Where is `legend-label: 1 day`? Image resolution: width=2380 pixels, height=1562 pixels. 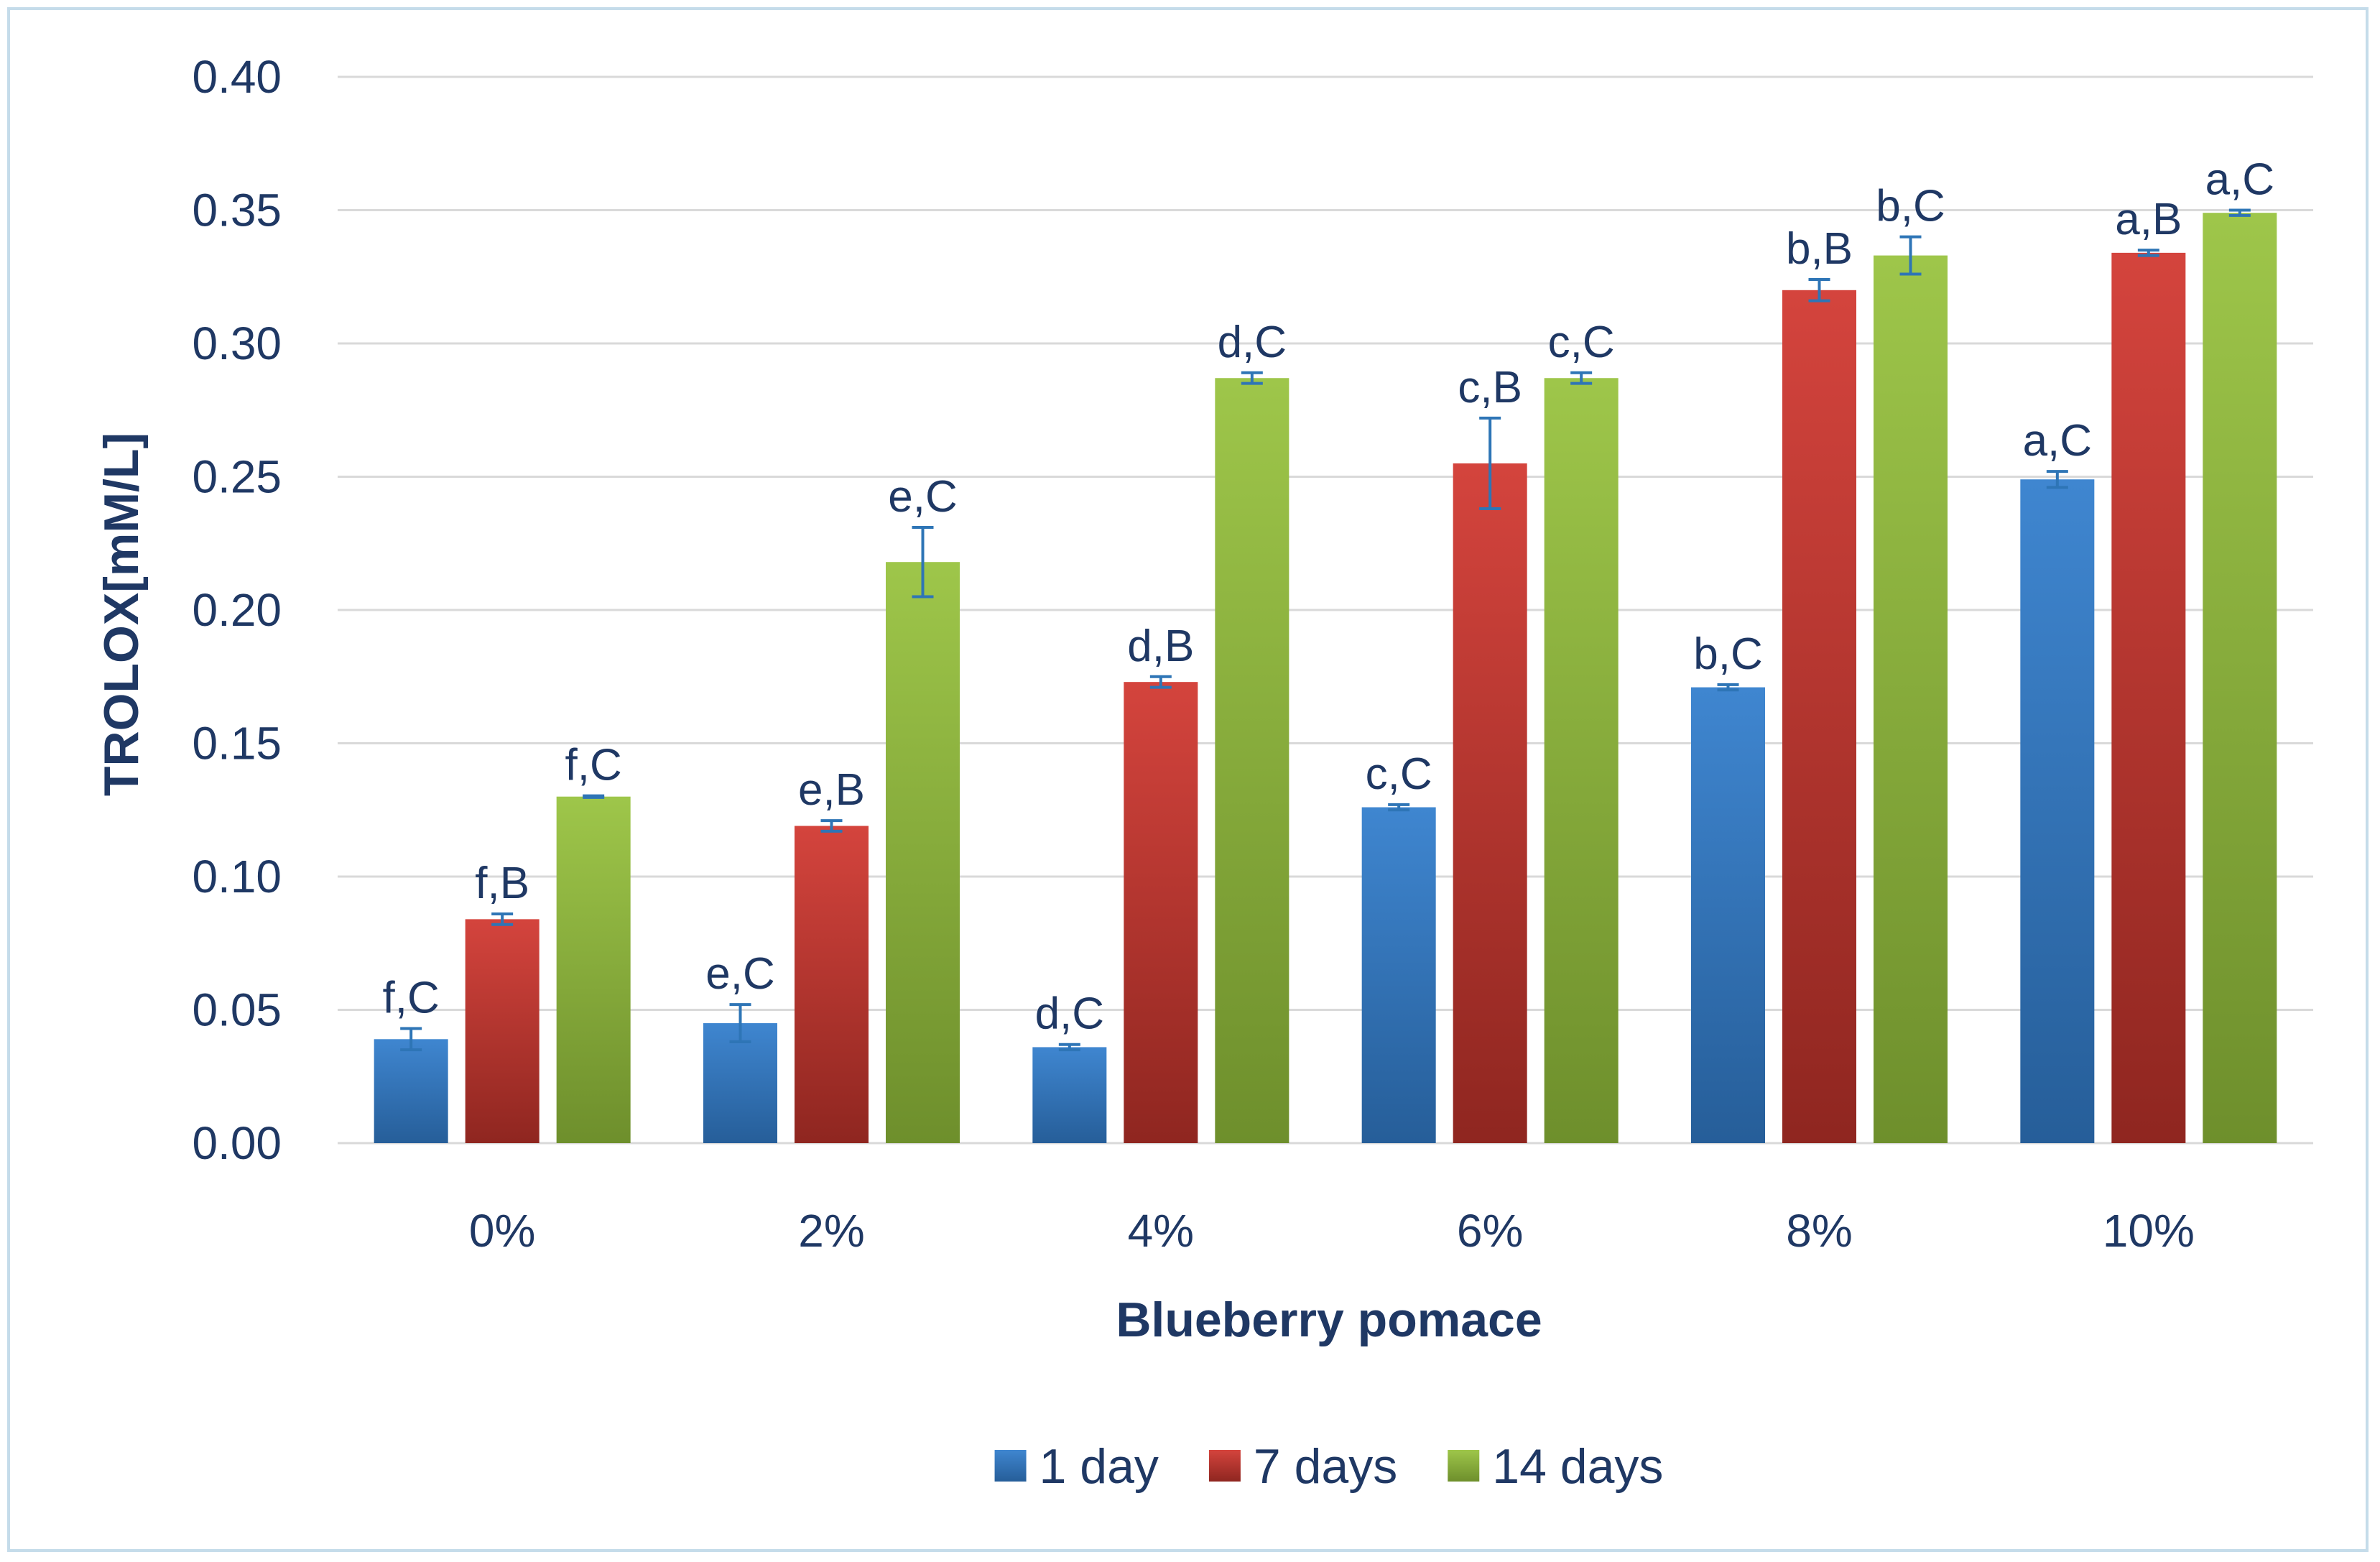
legend-label: 1 day is located at coordinates (1099, 1466).